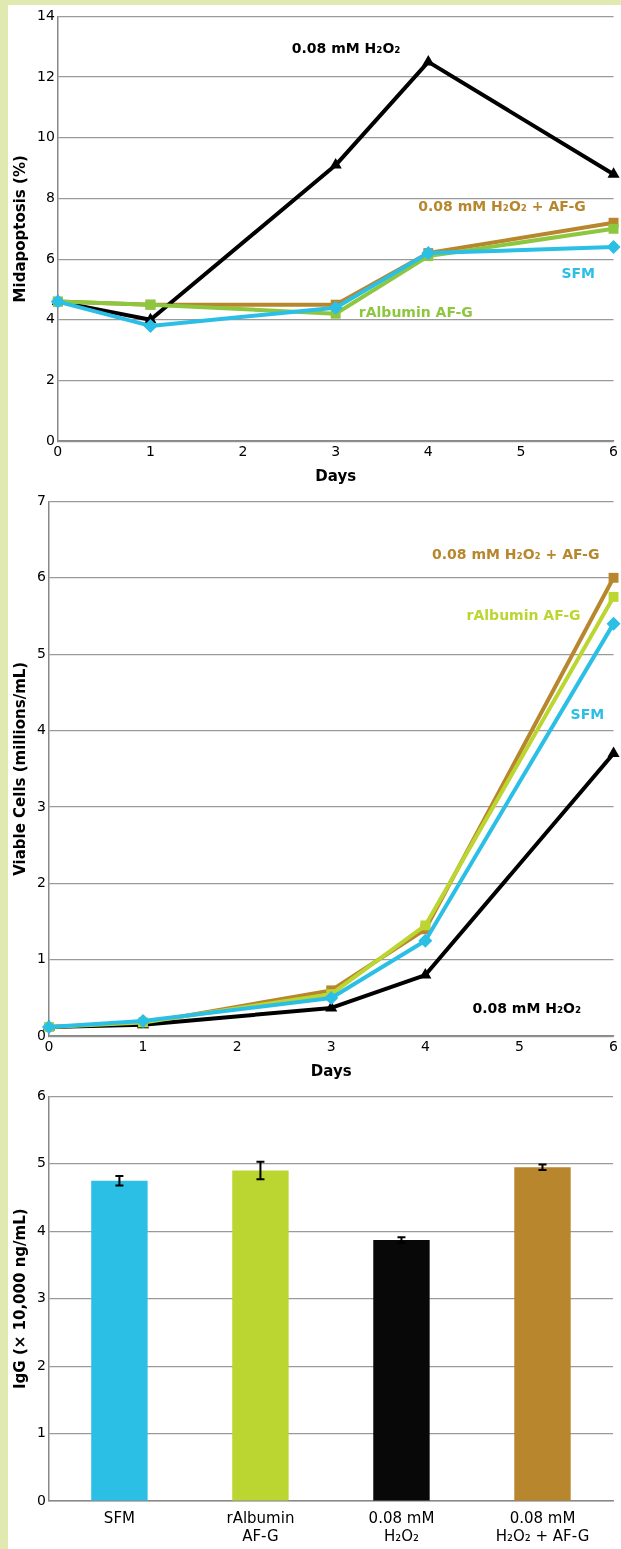 This screenshot has height=1549, width=621. What do you see at coordinates (527, 1008) in the screenshot?
I see `text: 0.08 mM H₂O₂` at bounding box center [527, 1008].